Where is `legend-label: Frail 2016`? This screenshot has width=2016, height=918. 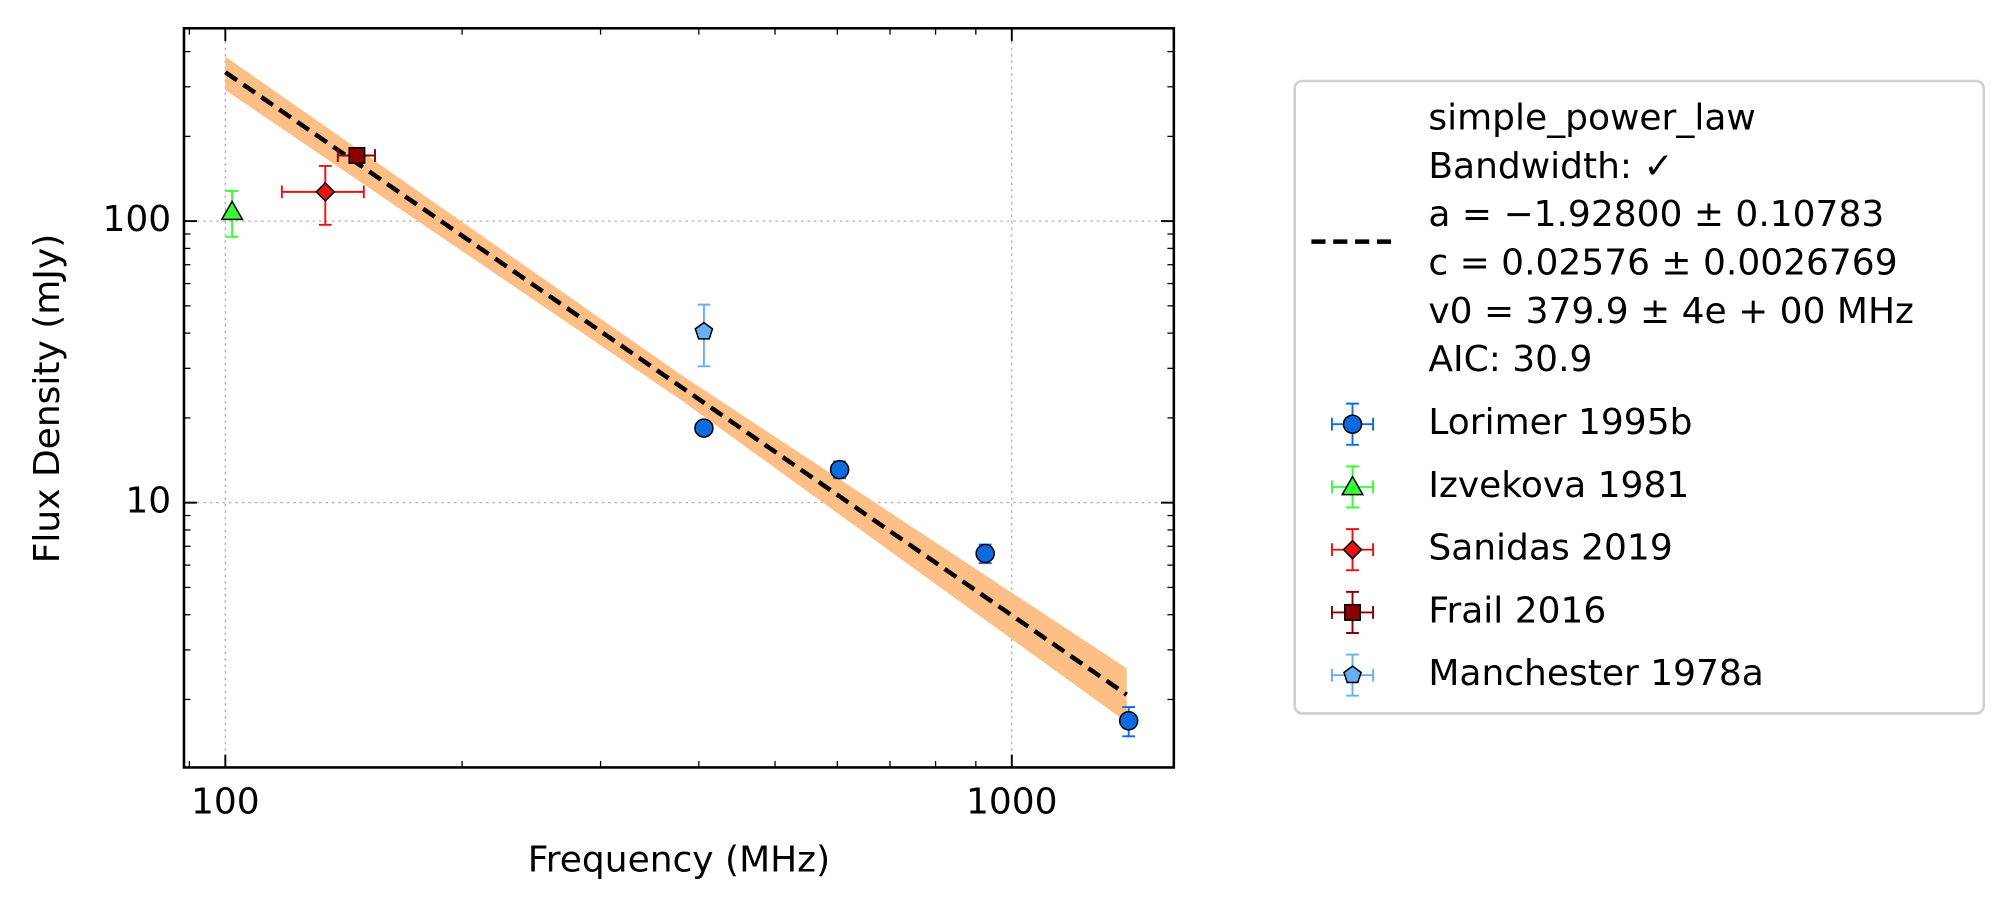
legend-label: Frail 2016 is located at coordinates (1517, 610).